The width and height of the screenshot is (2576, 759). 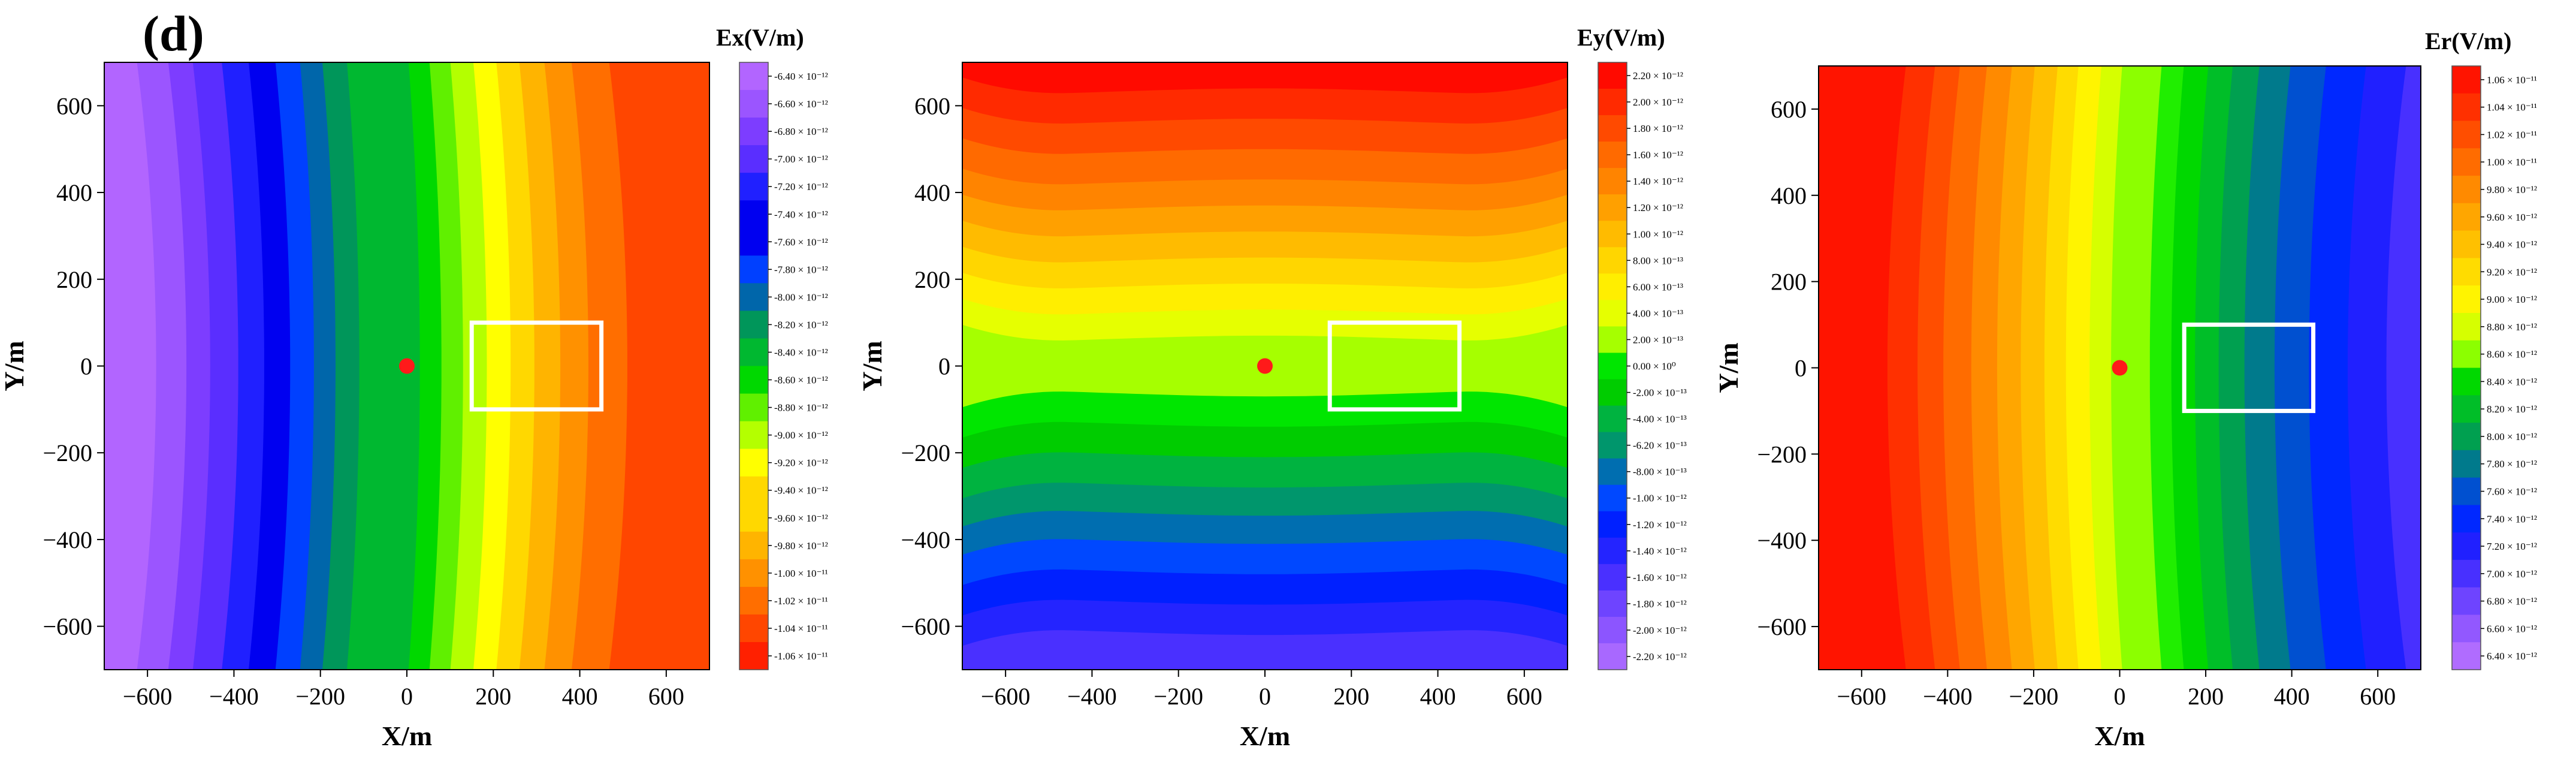 I want to click on colorbar-tick-label: -1.00 × 10⁻¹², so click(x=1660, y=498).